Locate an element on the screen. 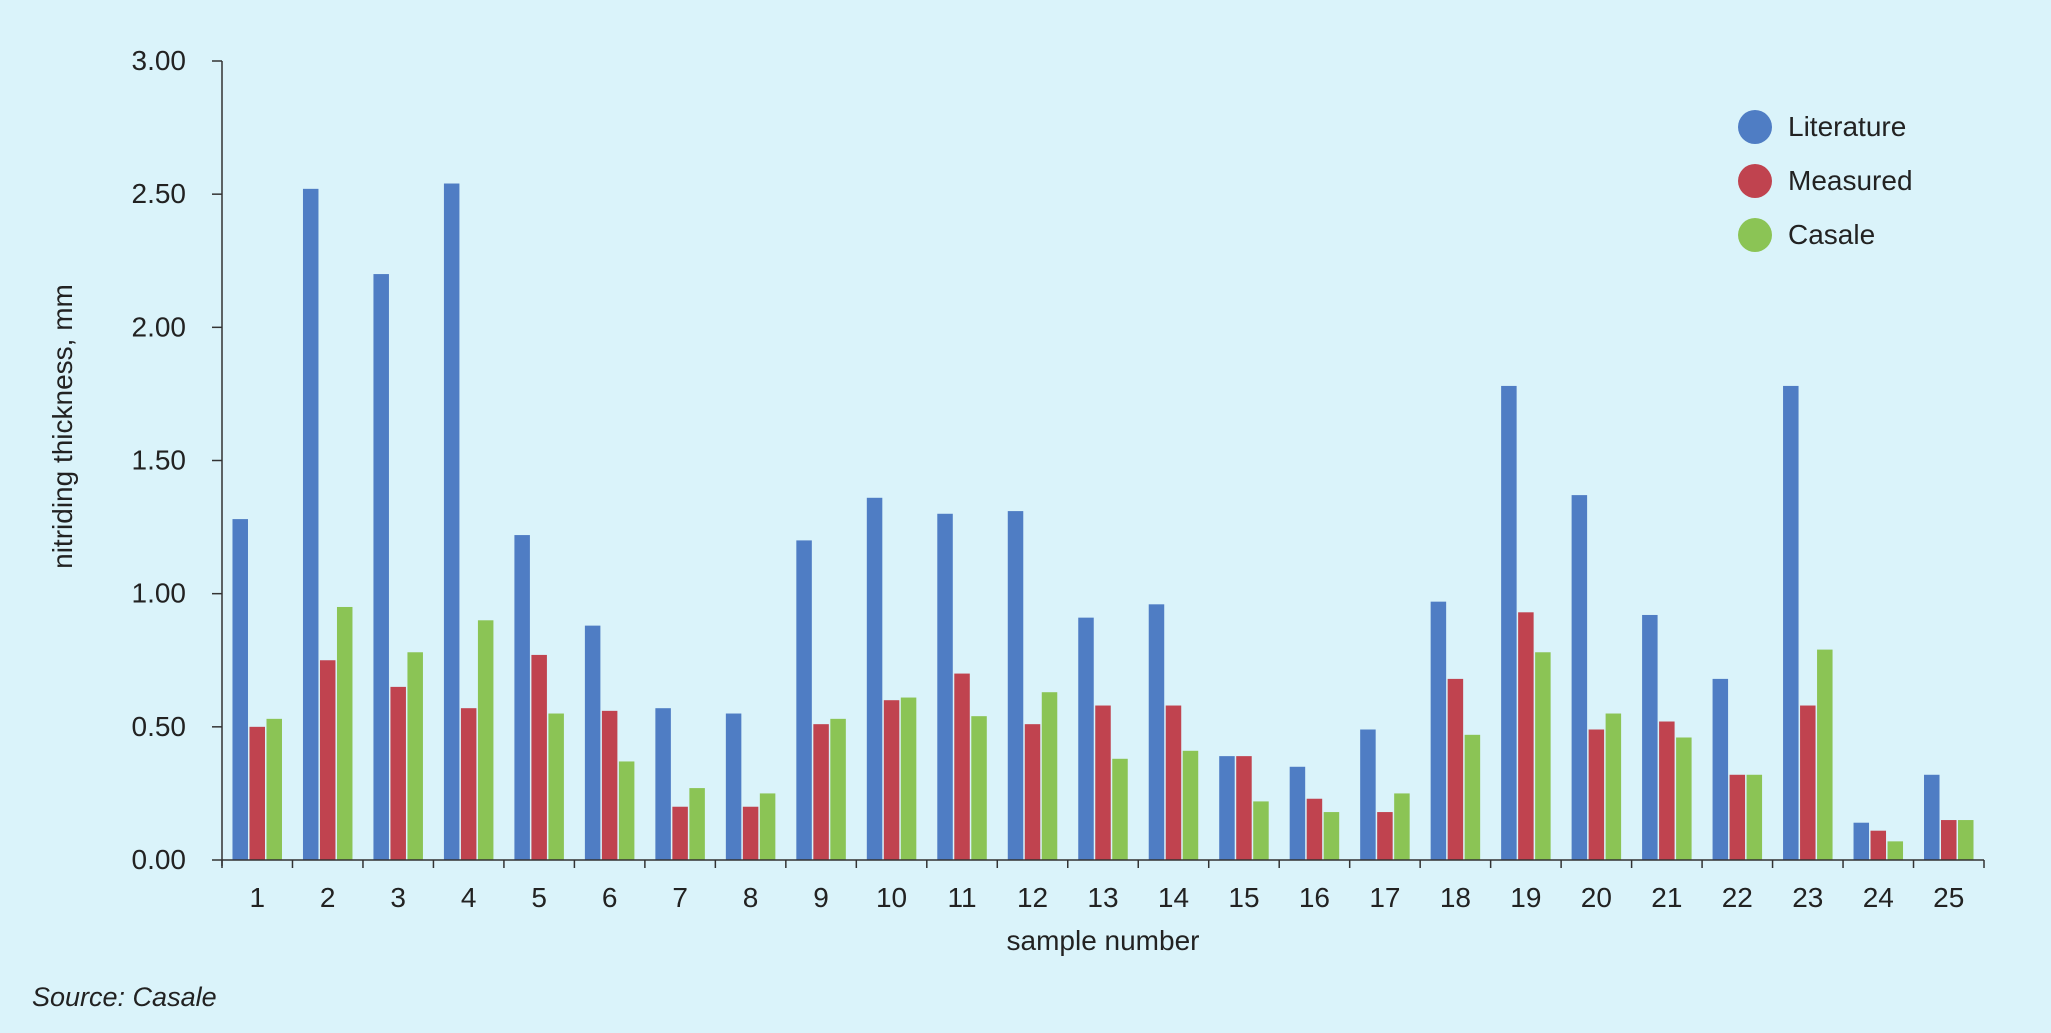 This screenshot has height=1033, width=2051. x-tick-label: 15 is located at coordinates (1243, 897).